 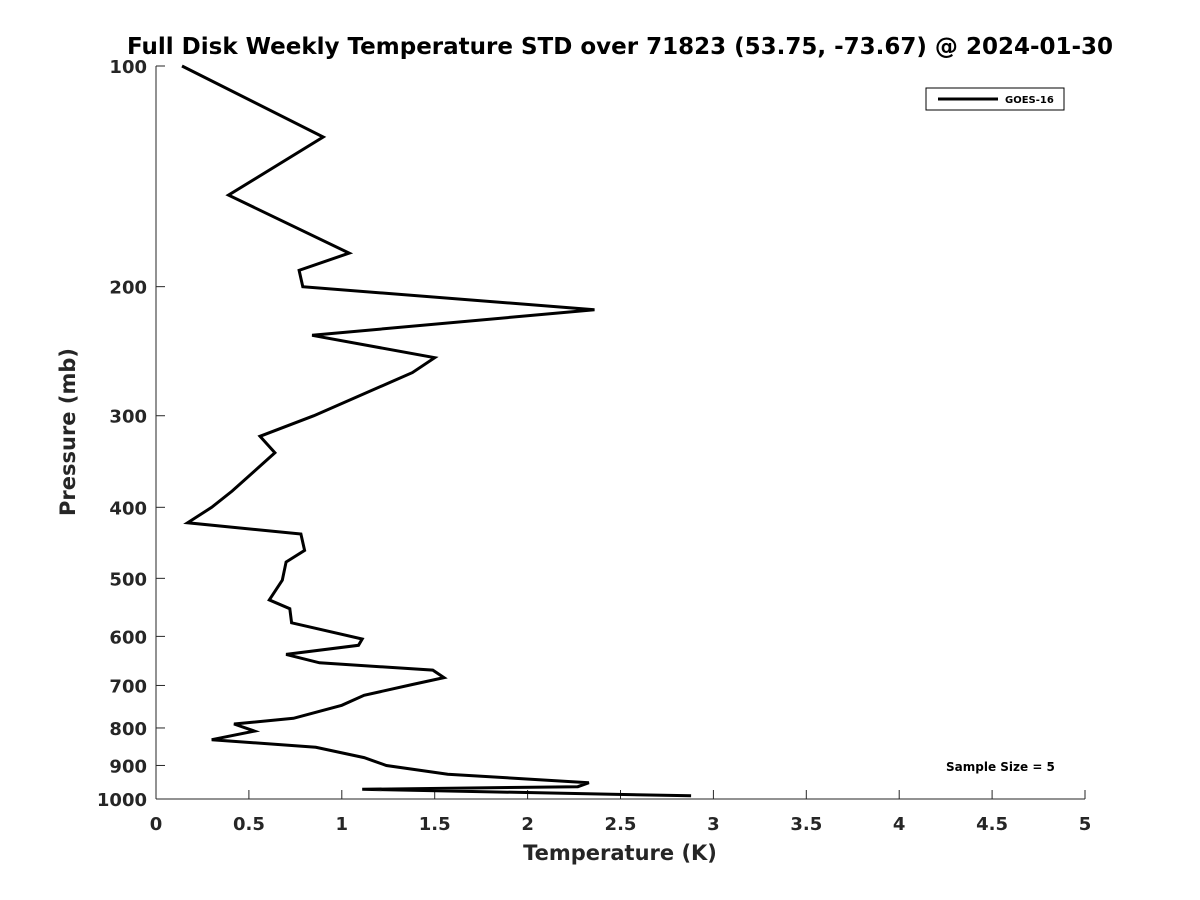 What do you see at coordinates (1029, 100) in the screenshot?
I see `legend-label-goes-16: GOES-16` at bounding box center [1029, 100].